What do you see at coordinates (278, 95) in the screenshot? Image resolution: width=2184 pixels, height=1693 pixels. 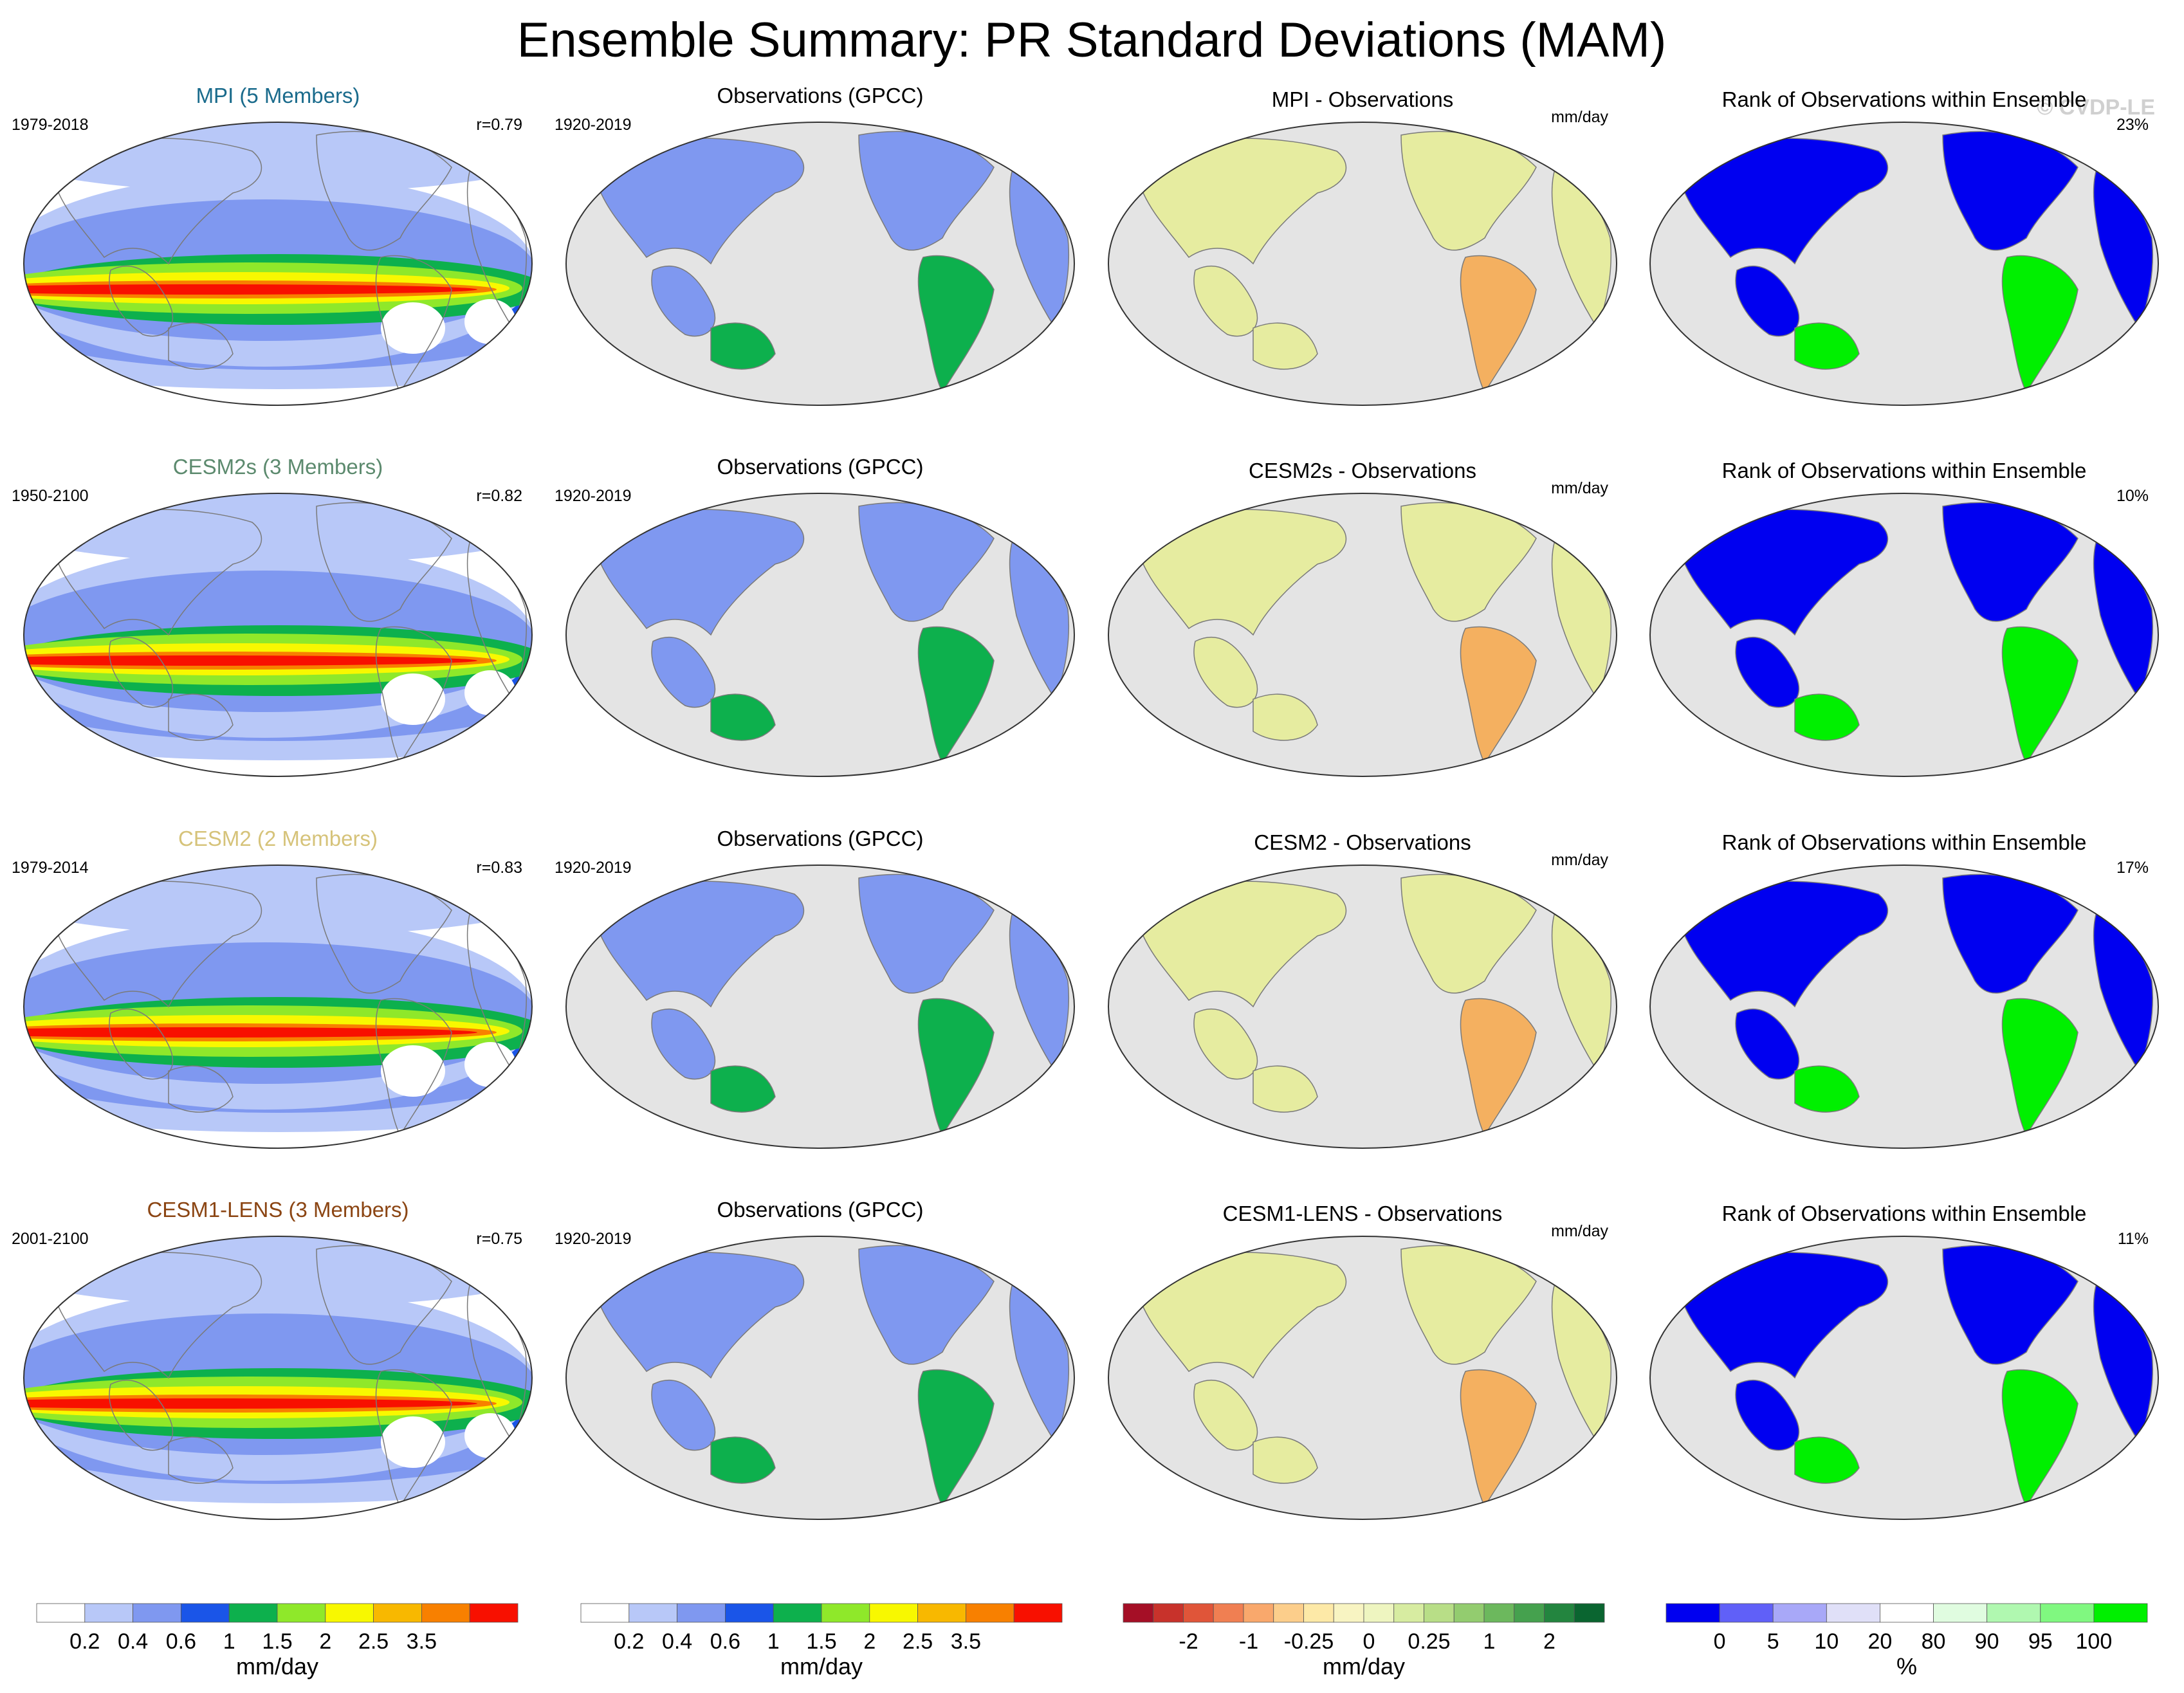 I see `model-title: MPI (5 Members)` at bounding box center [278, 95].